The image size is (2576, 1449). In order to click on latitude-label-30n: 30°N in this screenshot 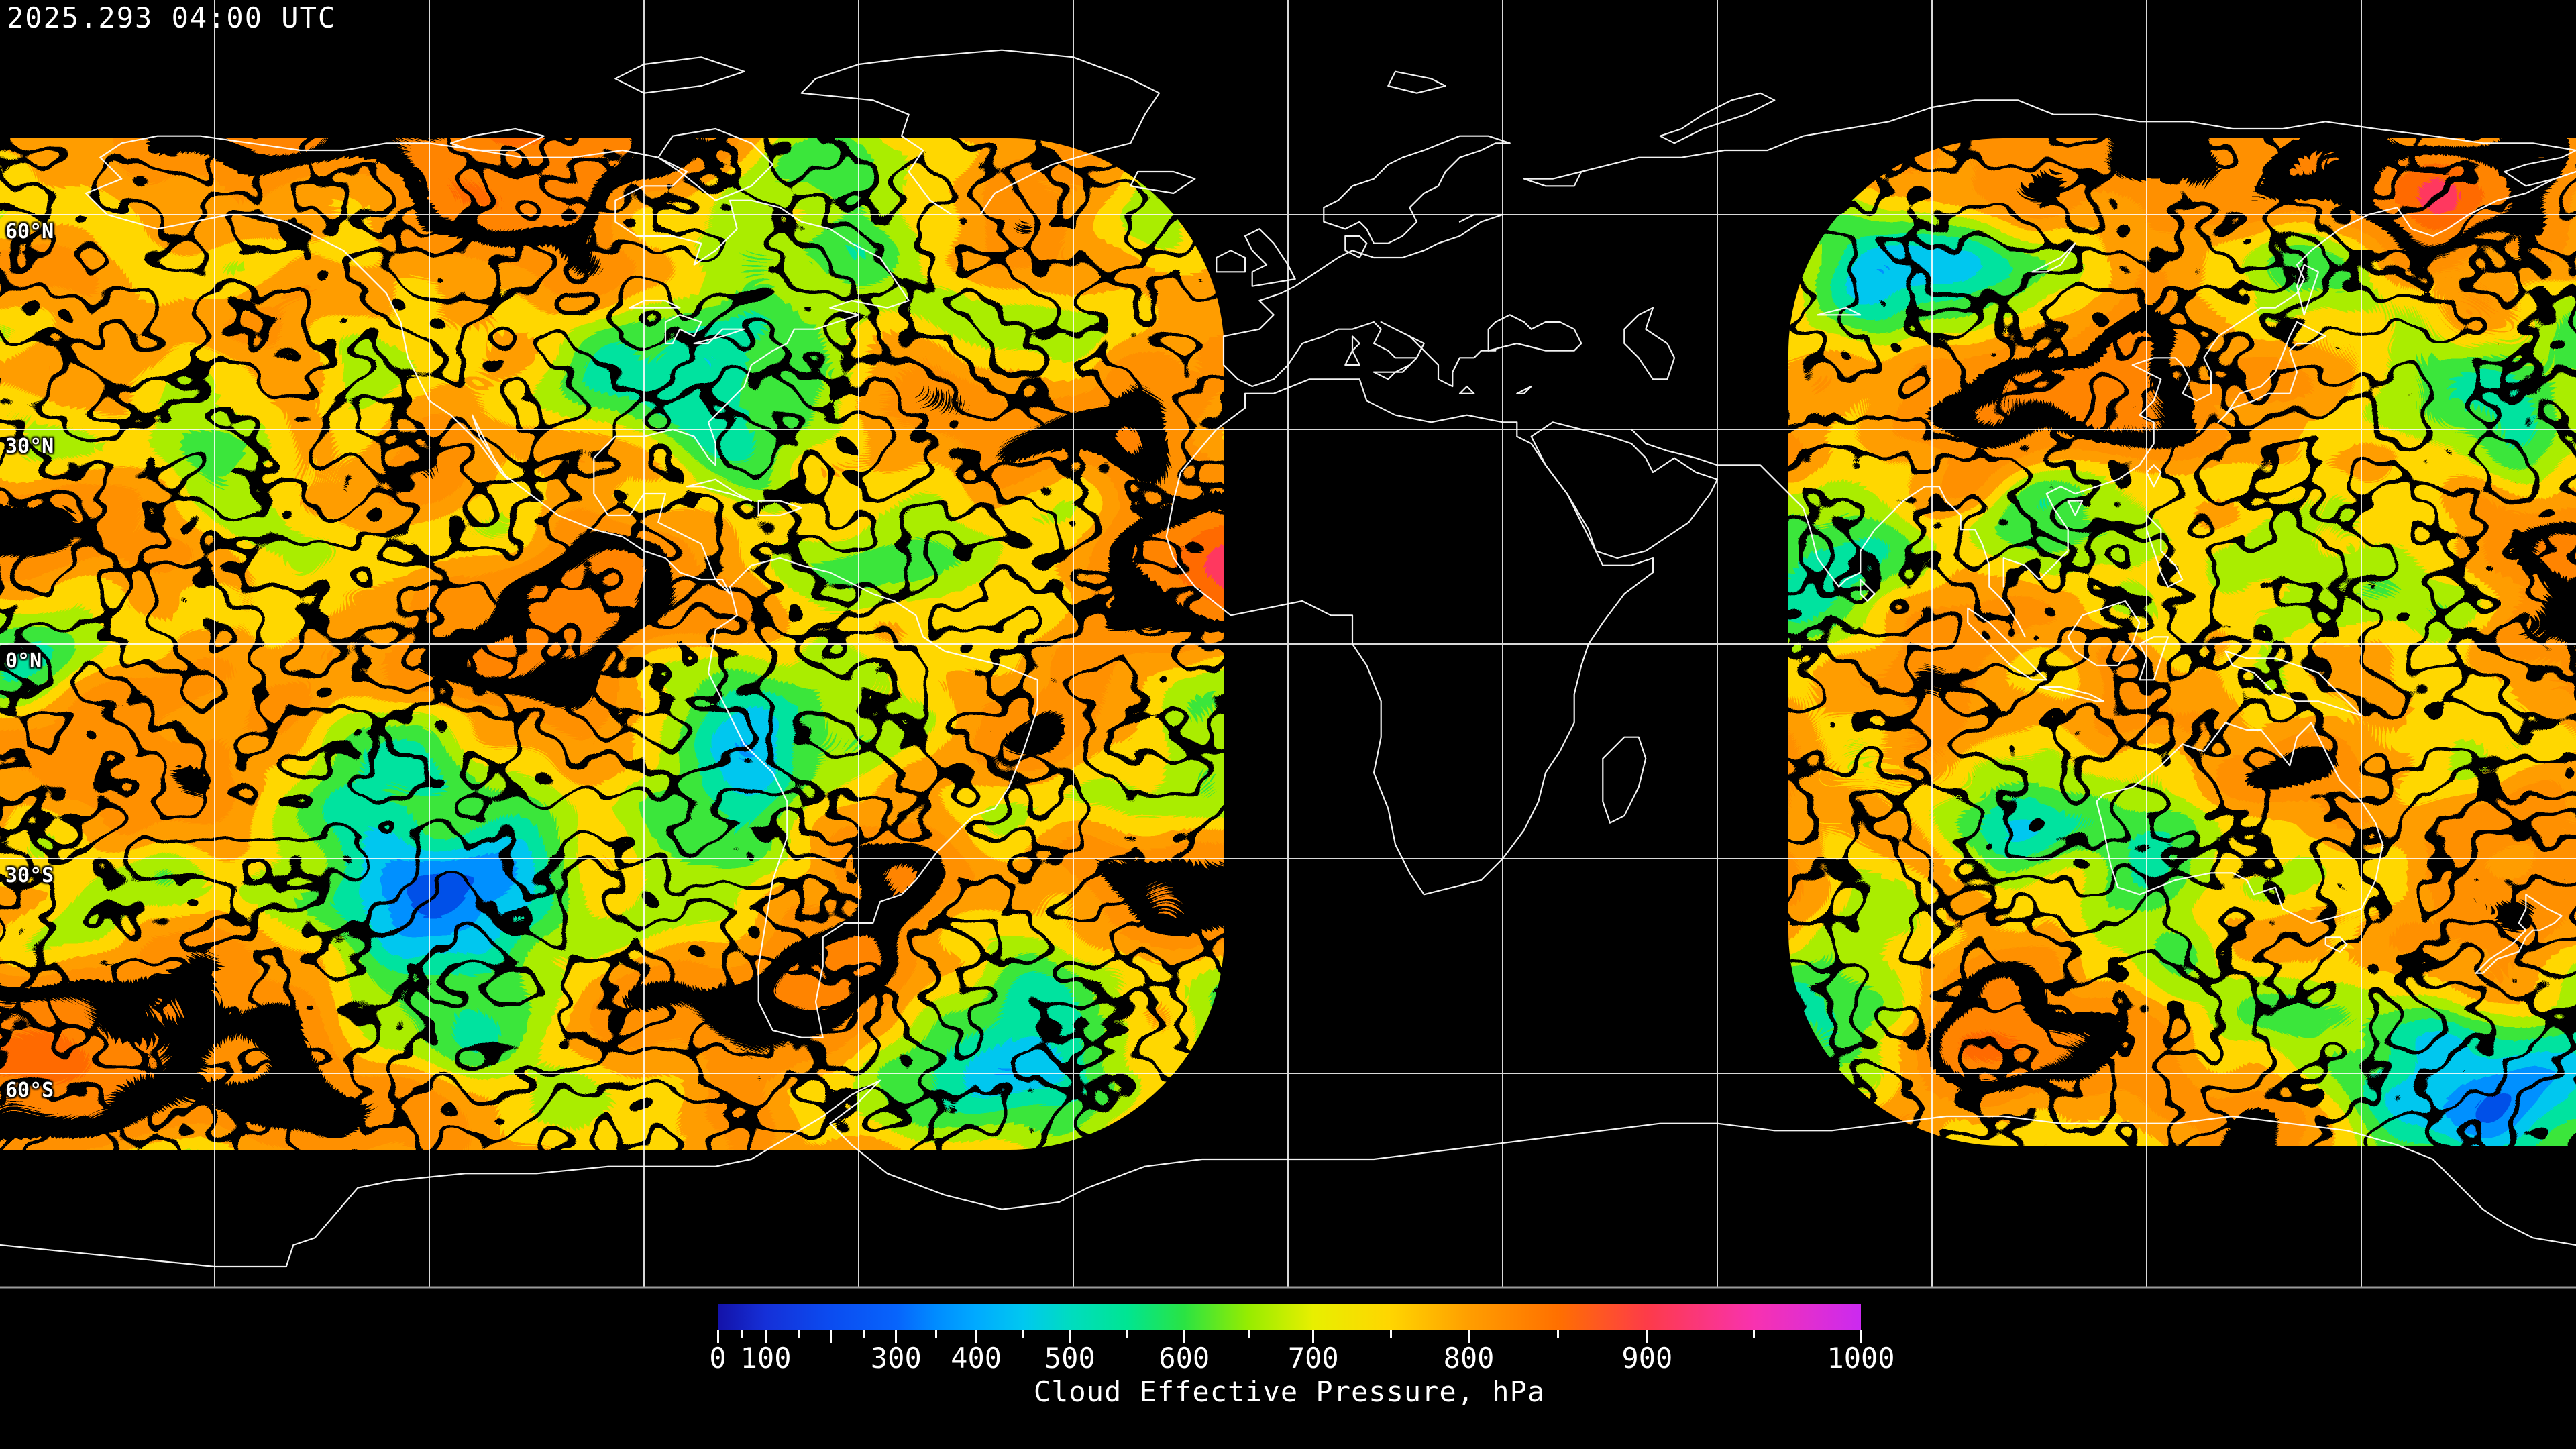, I will do `click(29, 446)`.